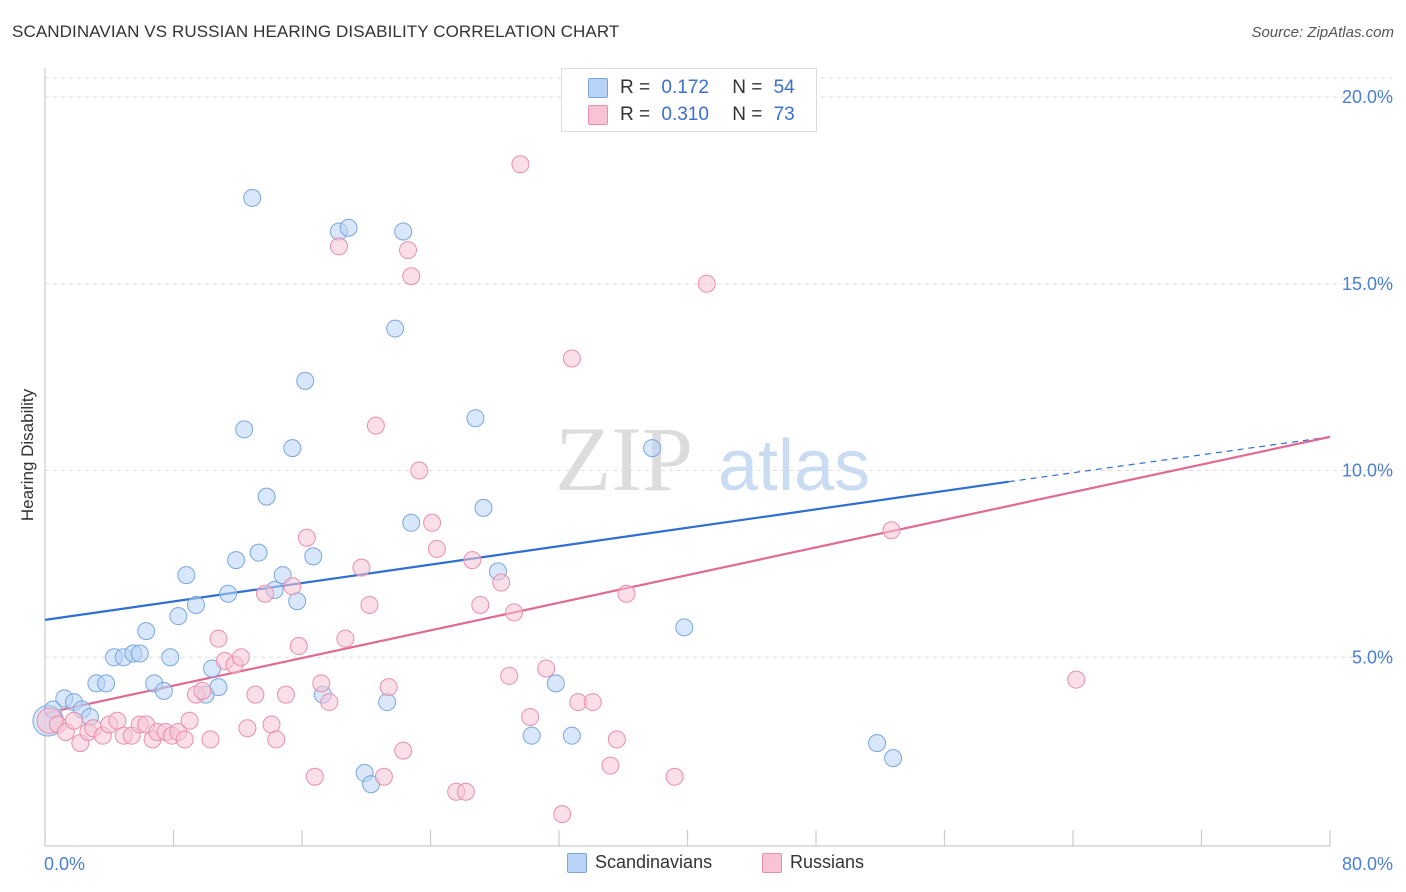 The height and width of the screenshot is (892, 1406). Describe the element at coordinates (1367, 864) in the screenshot. I see `x-tick-label: 80.0%` at that location.